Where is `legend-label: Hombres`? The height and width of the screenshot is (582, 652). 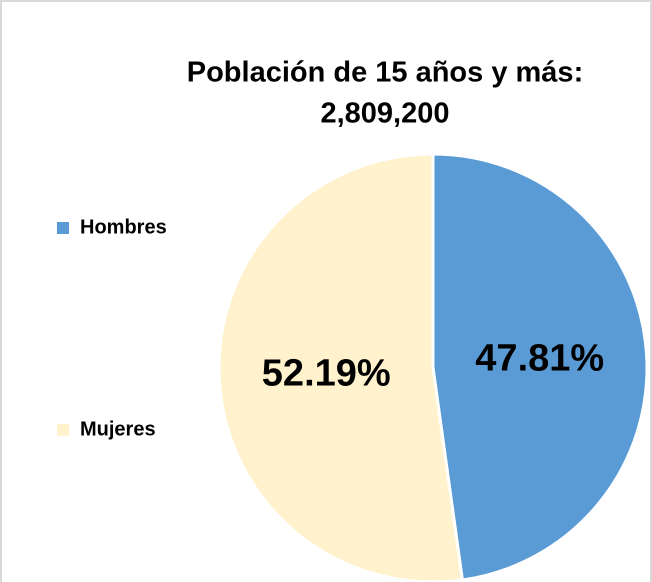 legend-label: Hombres is located at coordinates (123, 227).